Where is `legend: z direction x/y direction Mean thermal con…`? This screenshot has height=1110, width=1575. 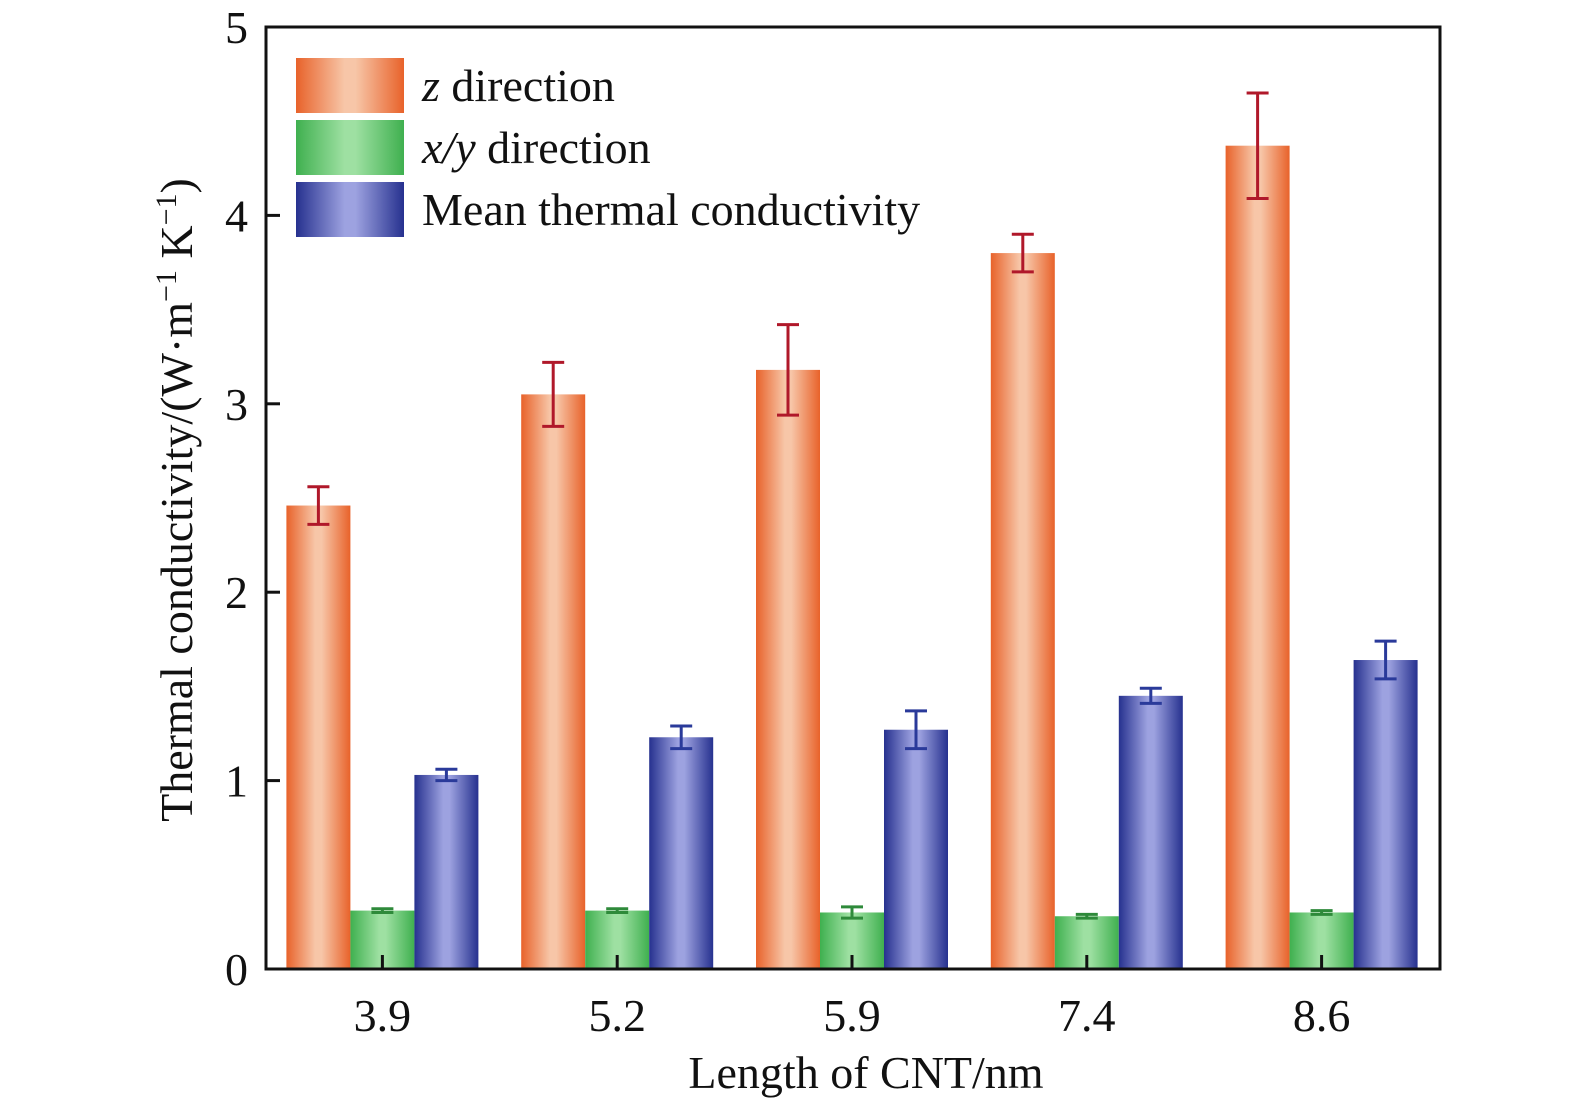
legend: z direction x/y direction Mean thermal con… is located at coordinates (608, 147).